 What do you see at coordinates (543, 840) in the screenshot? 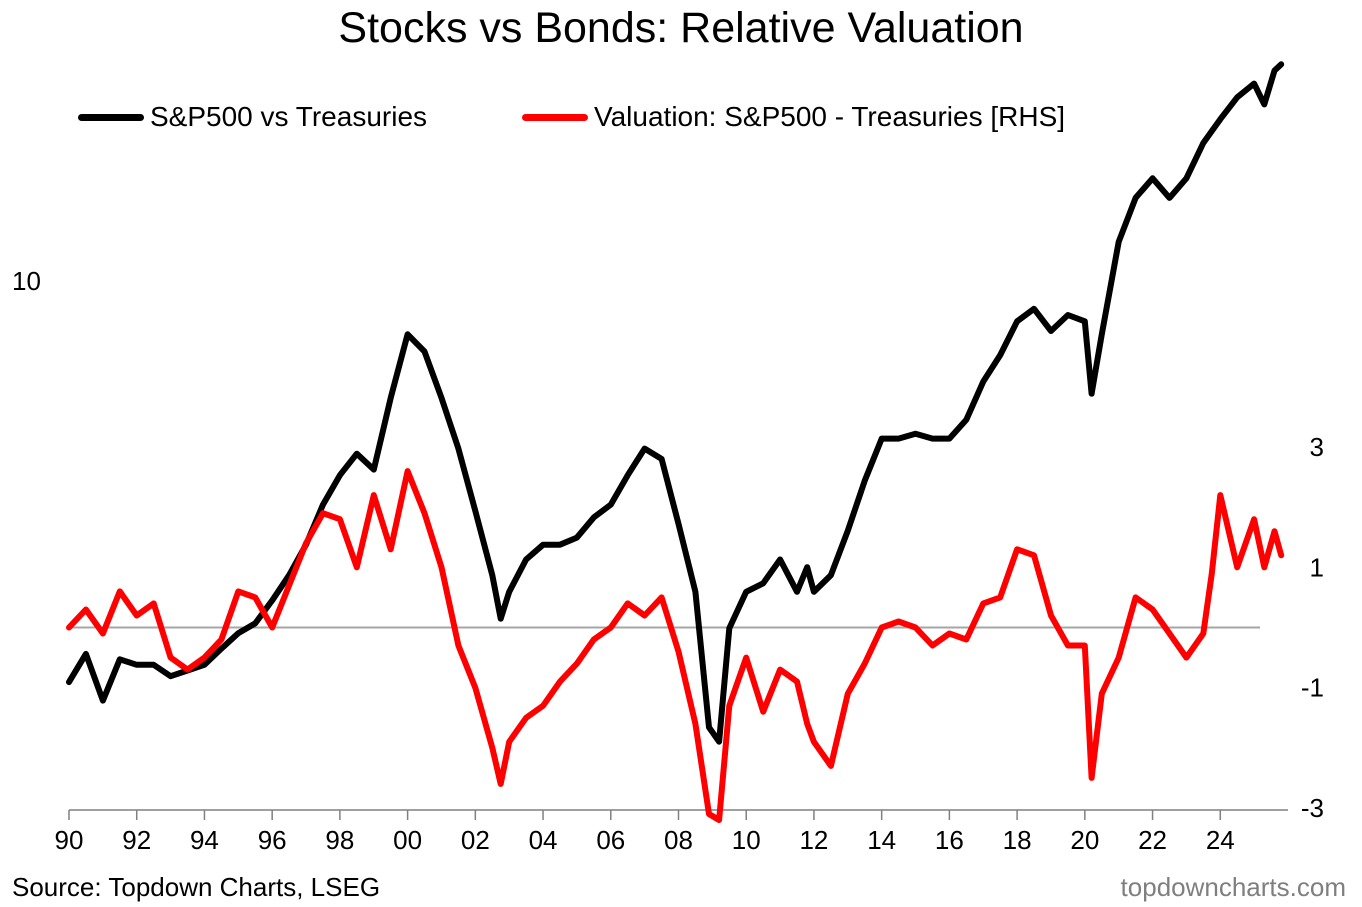
I see `x-tick-label: 04` at bounding box center [543, 840].